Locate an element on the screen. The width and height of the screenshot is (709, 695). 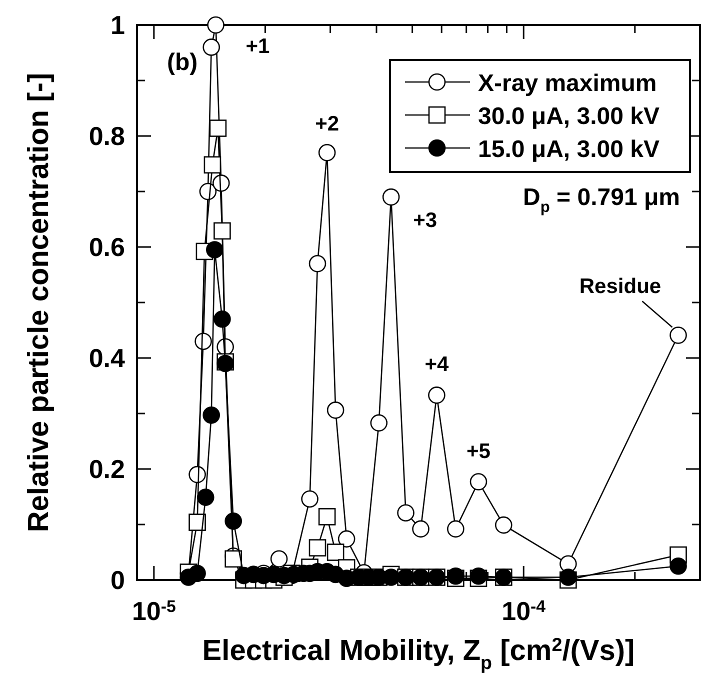
y-tick-label: 0.4 is located at coordinates (107, 358).